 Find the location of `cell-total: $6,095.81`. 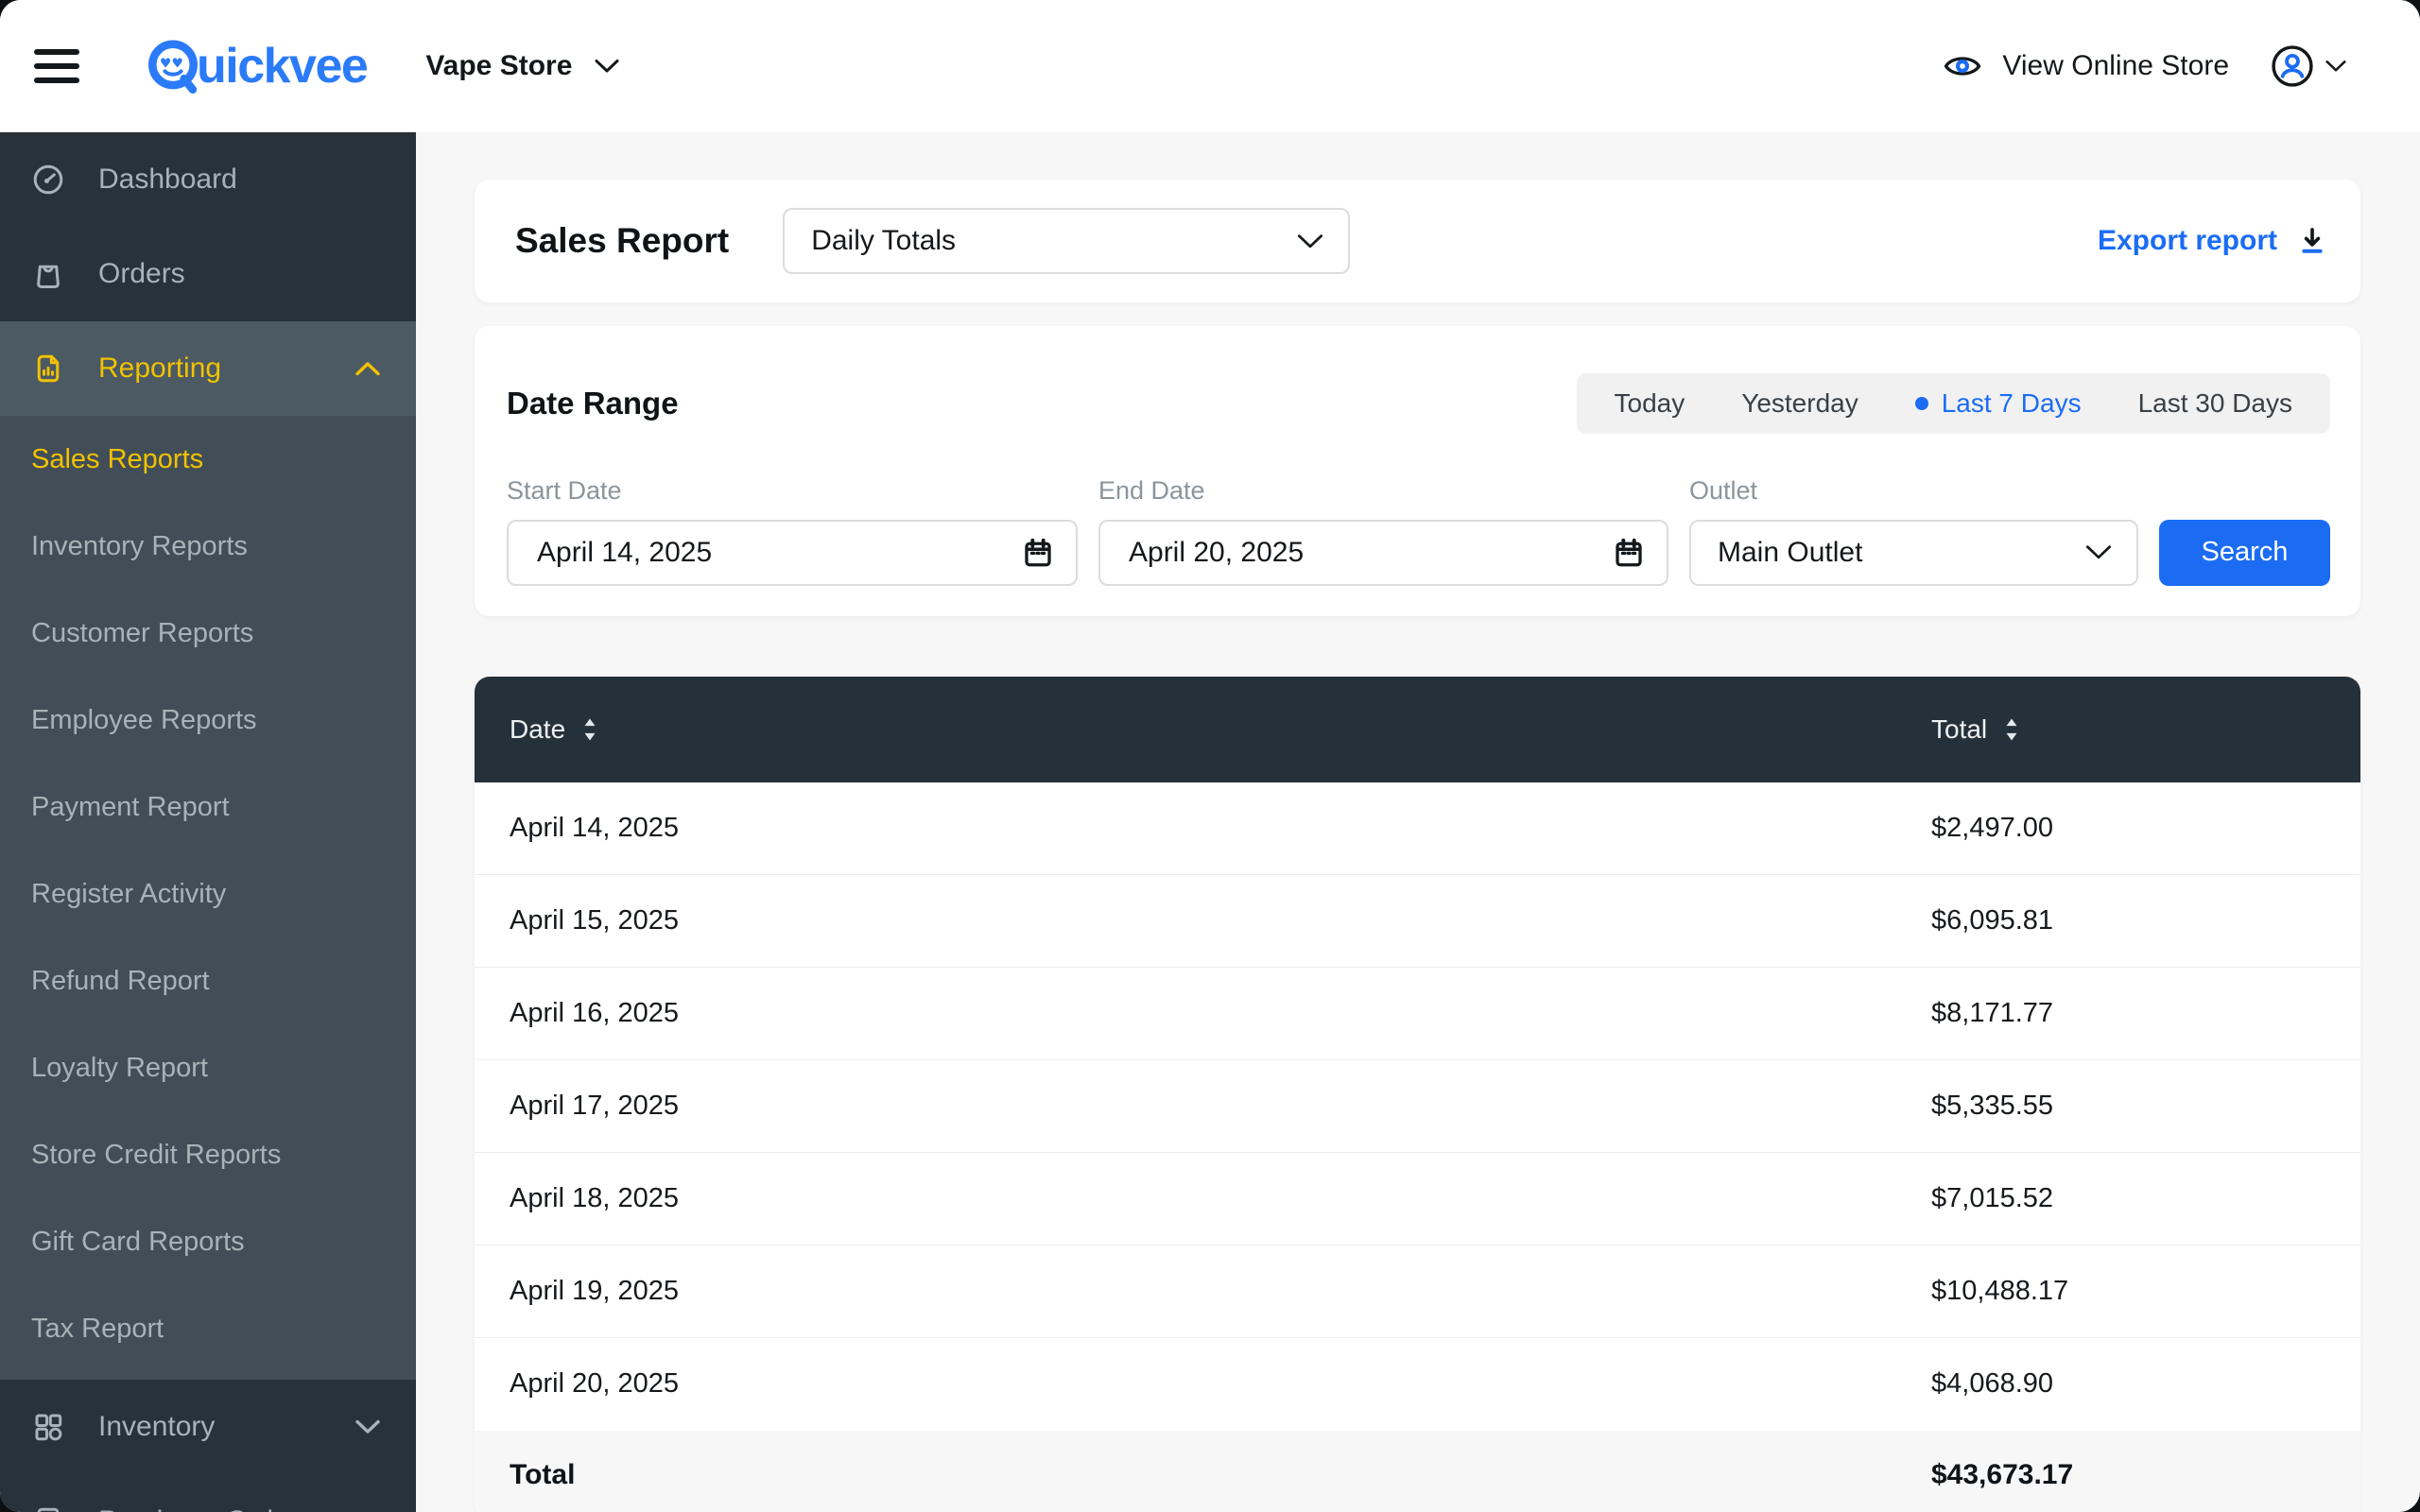

cell-total: $6,095.81 is located at coordinates (1993, 920).